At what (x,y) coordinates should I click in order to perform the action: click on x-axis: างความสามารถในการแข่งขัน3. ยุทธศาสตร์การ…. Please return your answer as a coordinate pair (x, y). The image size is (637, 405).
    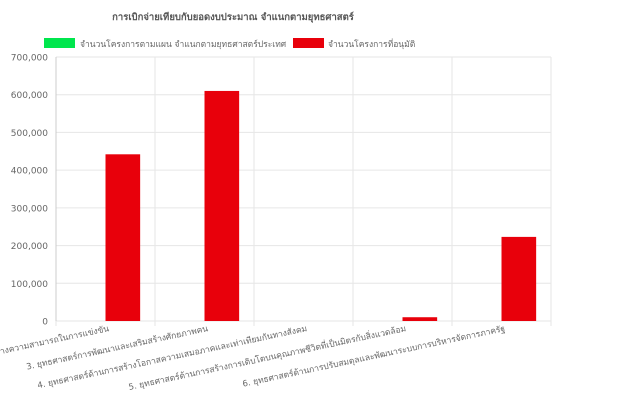
    Looking at the image, I should click on (253, 357).